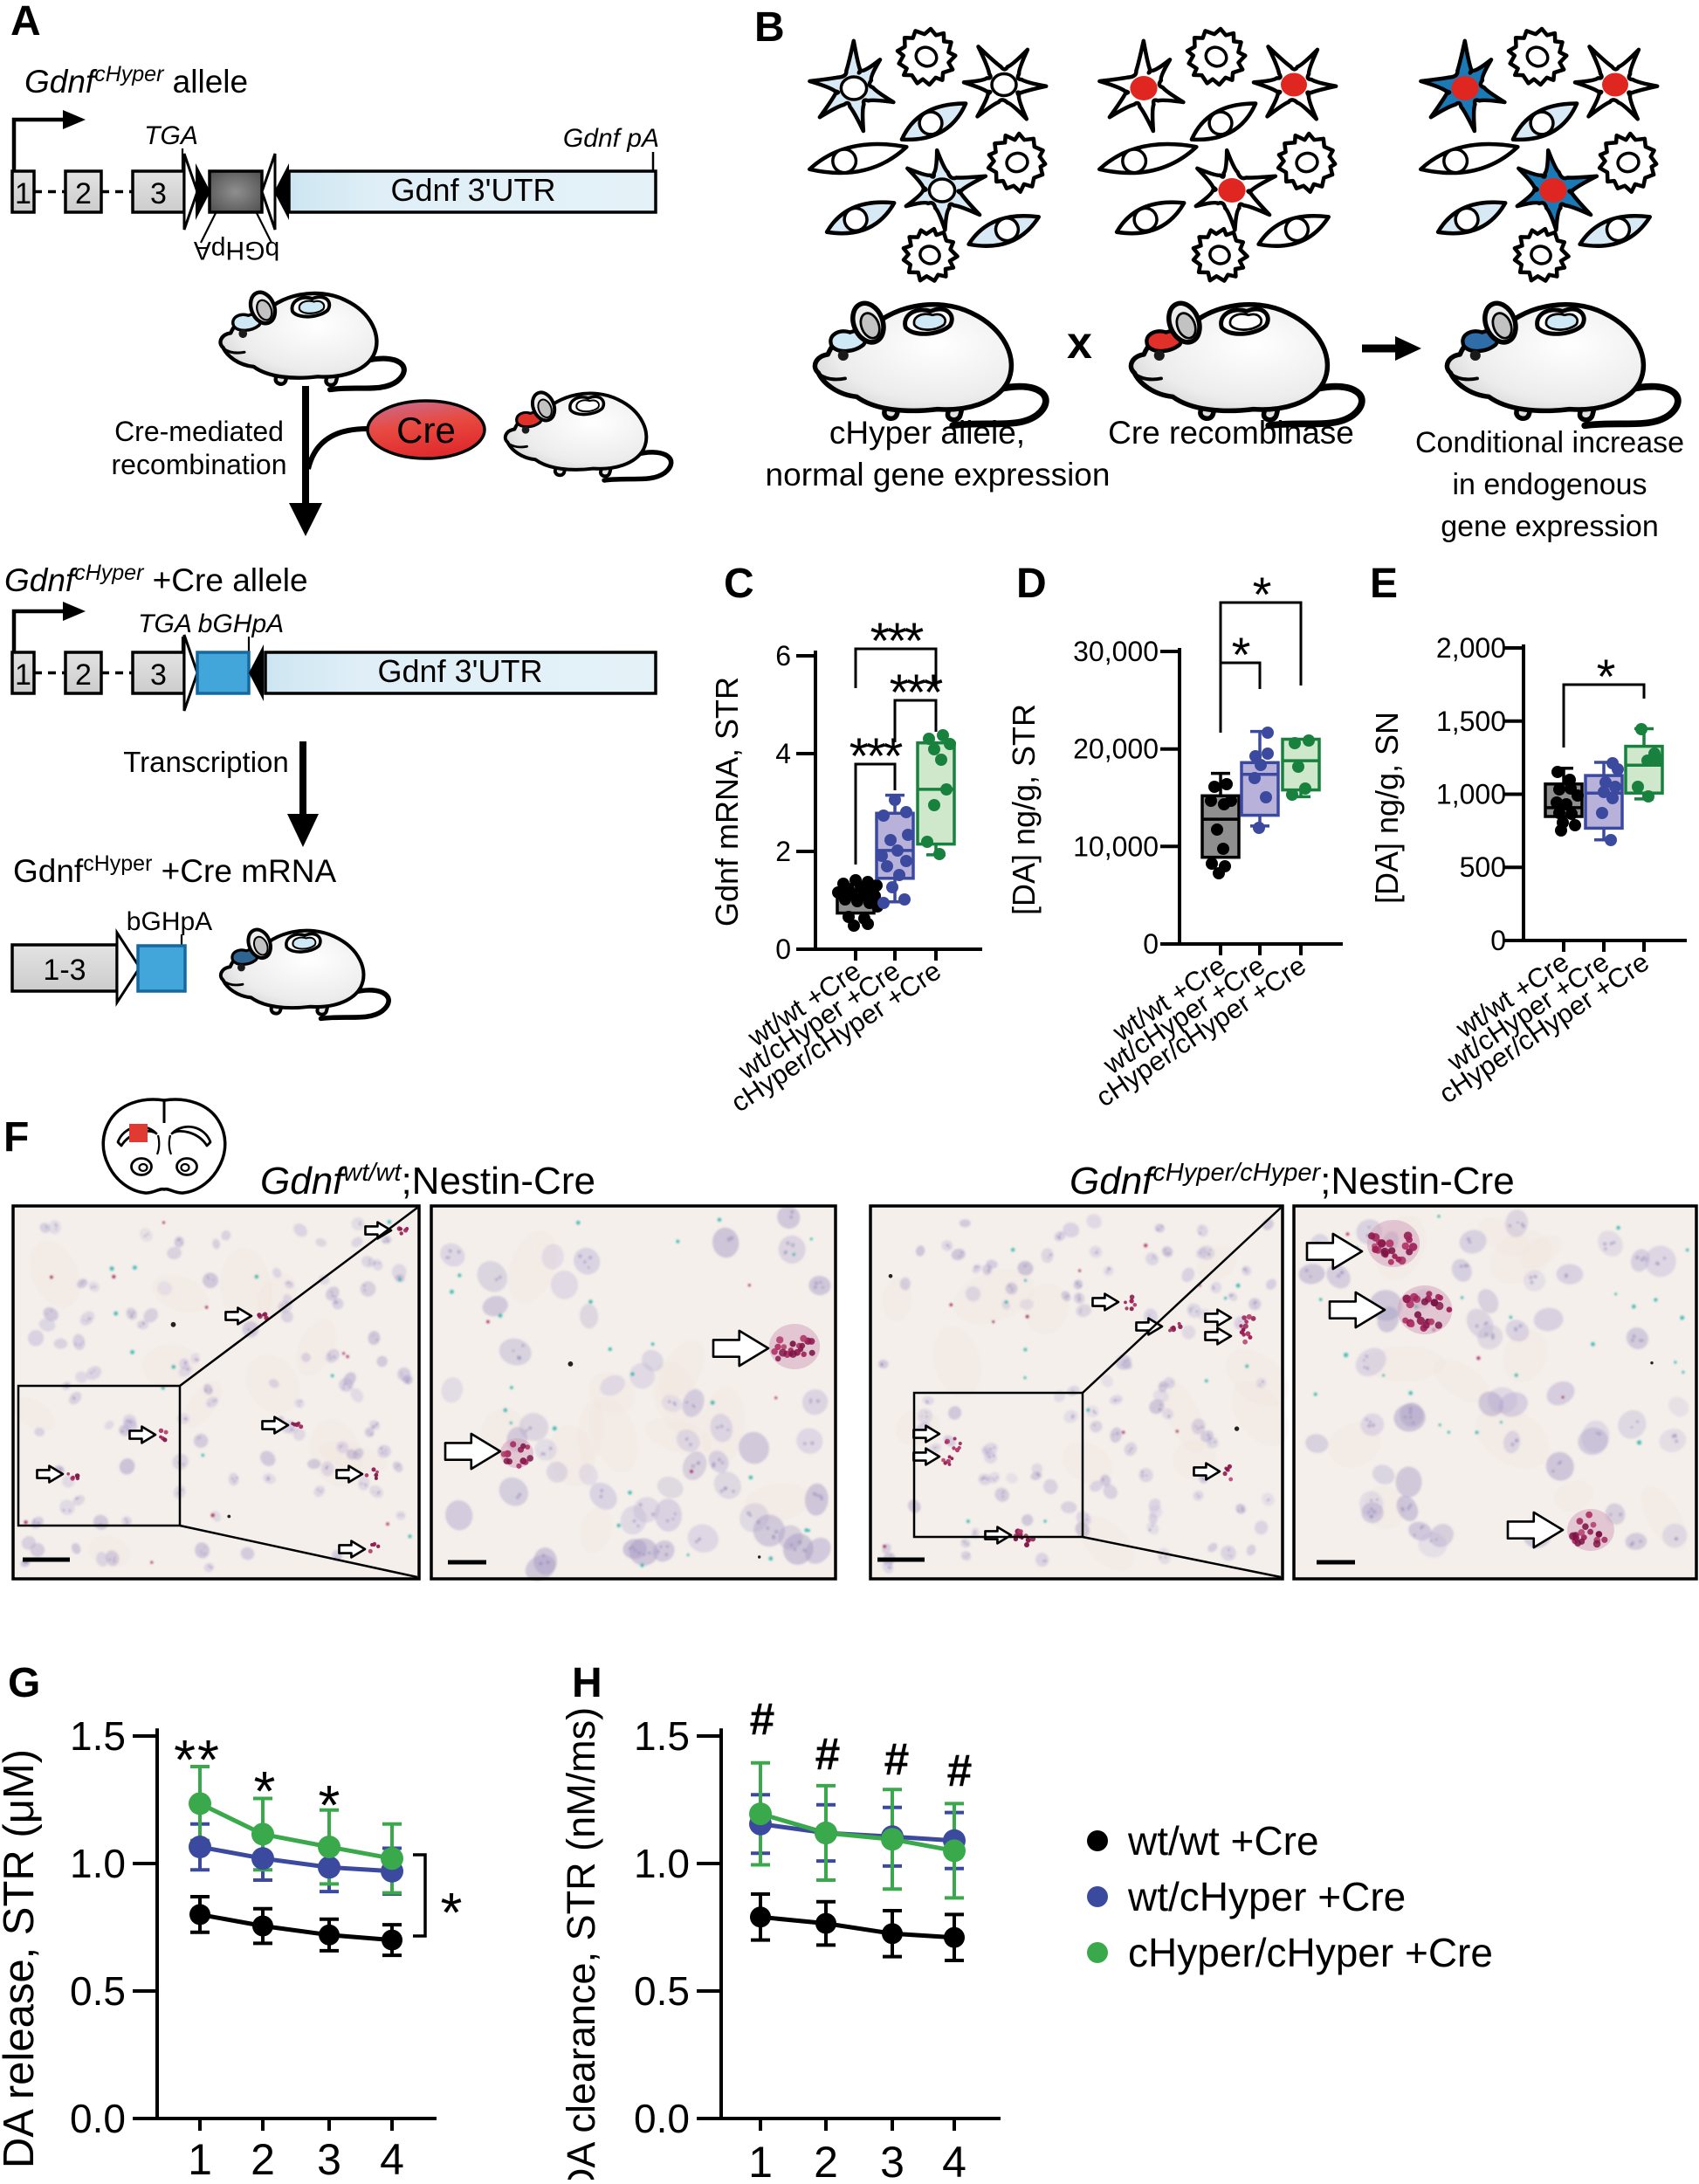  I want to click on svg-text: recombination, so click(199, 464).